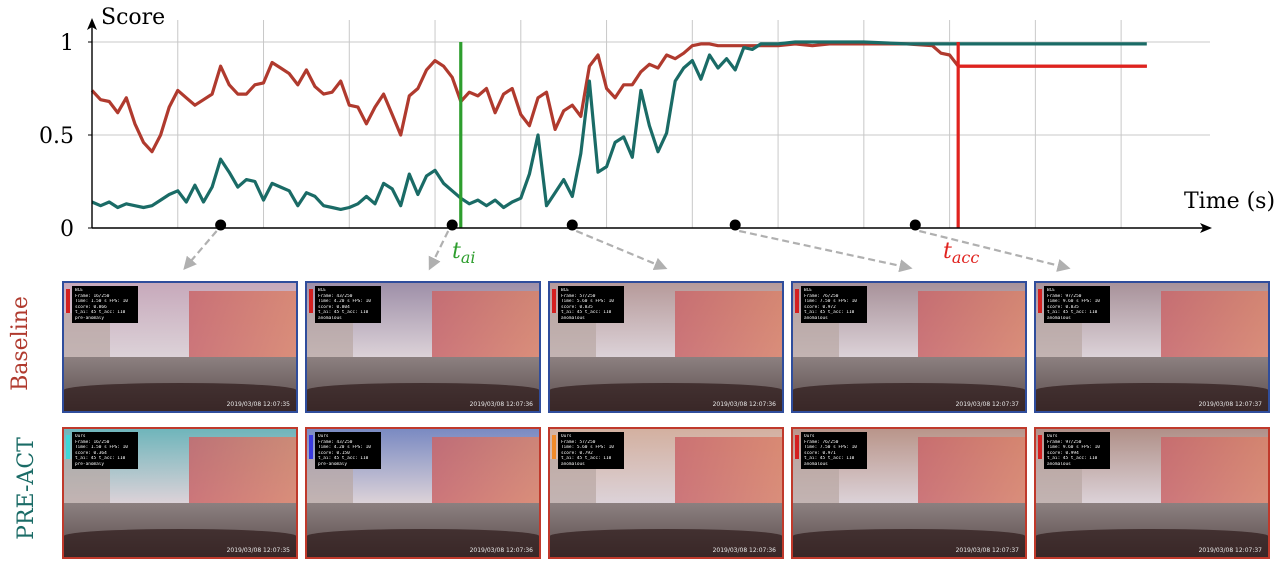  Describe the element at coordinates (464, 253) in the screenshot. I see `marker-label-ai: tai` at that location.